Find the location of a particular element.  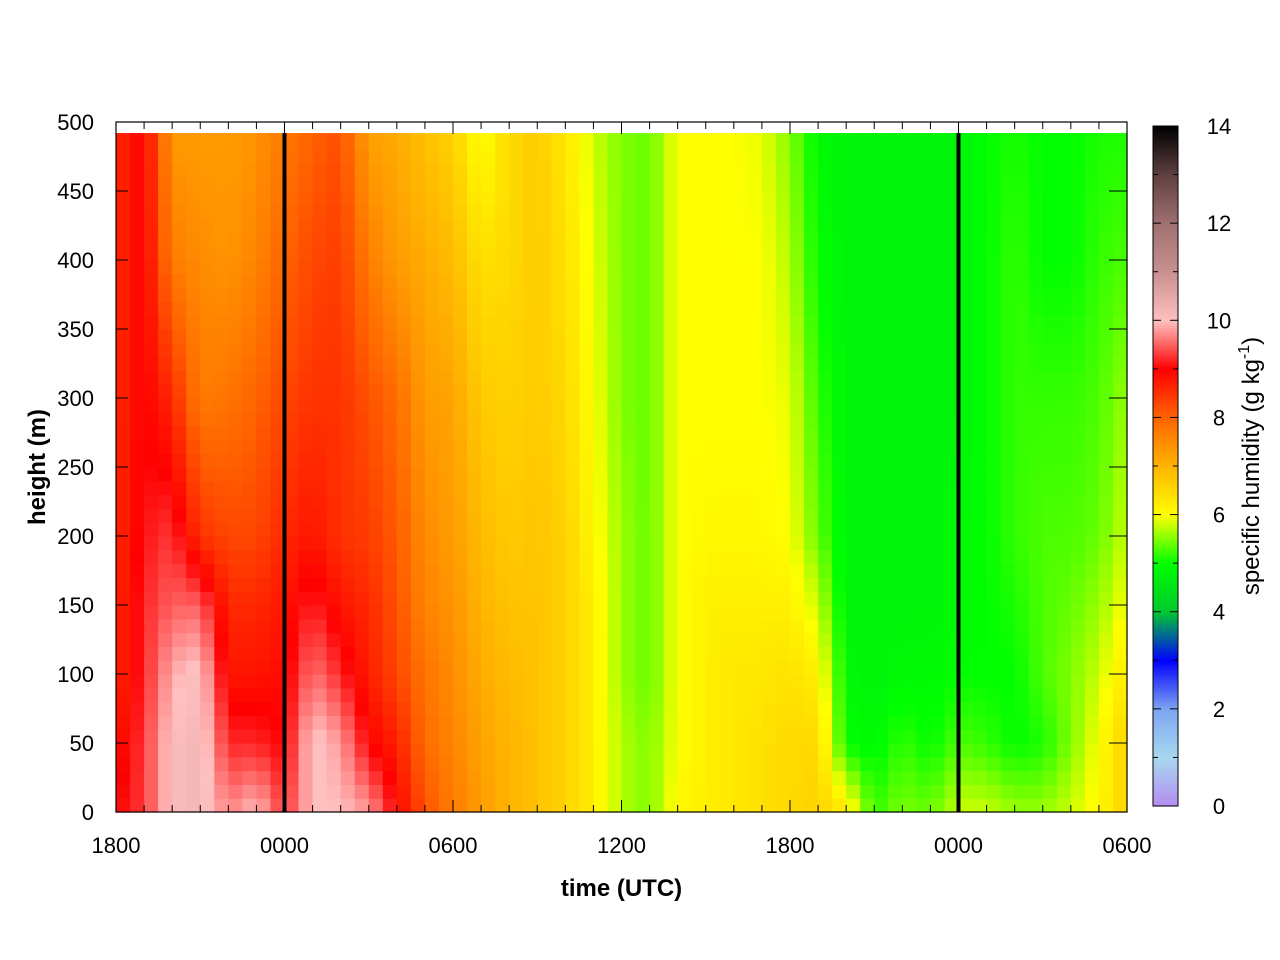

y-tick-label: 500 is located at coordinates (75, 122).